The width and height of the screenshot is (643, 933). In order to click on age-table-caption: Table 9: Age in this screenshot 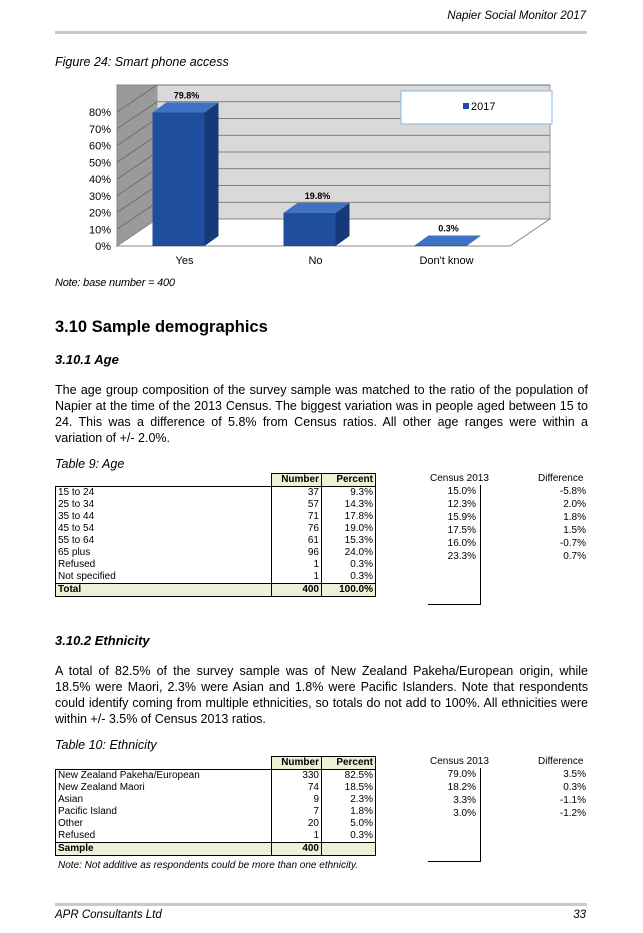, I will do `click(89, 464)`.